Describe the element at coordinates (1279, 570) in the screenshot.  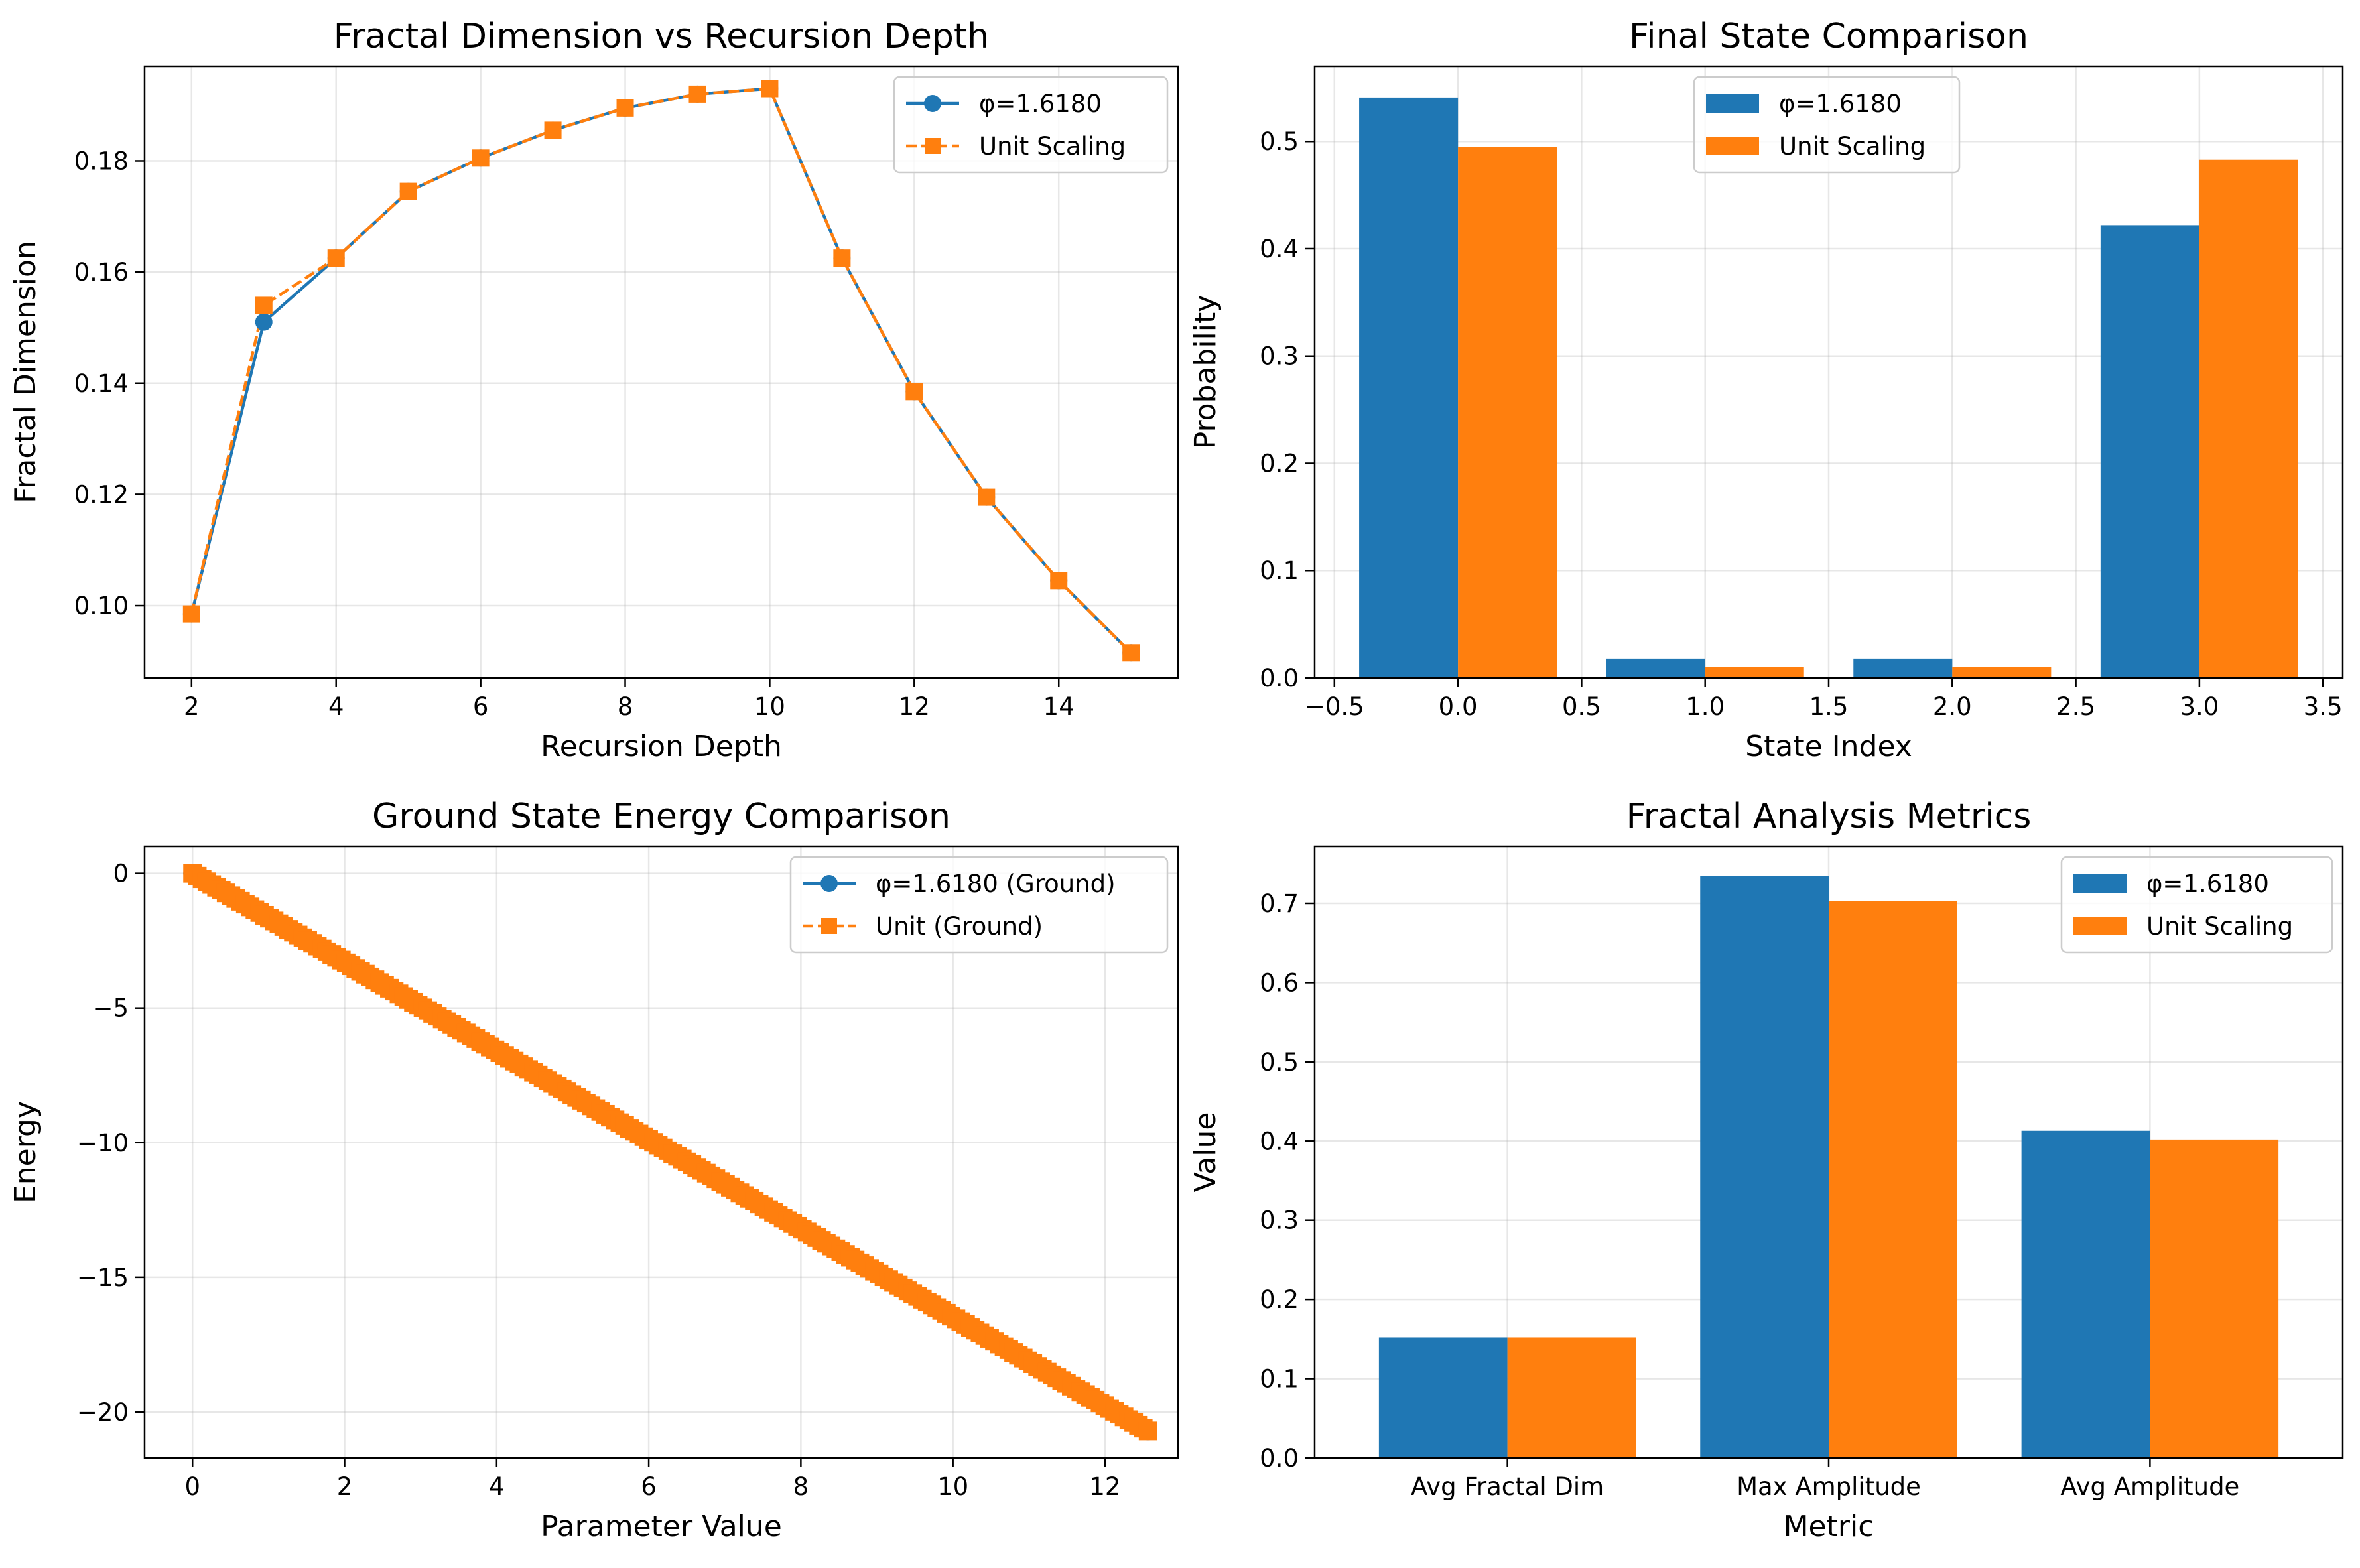
I see `y-tick-label: 0.1` at that location.